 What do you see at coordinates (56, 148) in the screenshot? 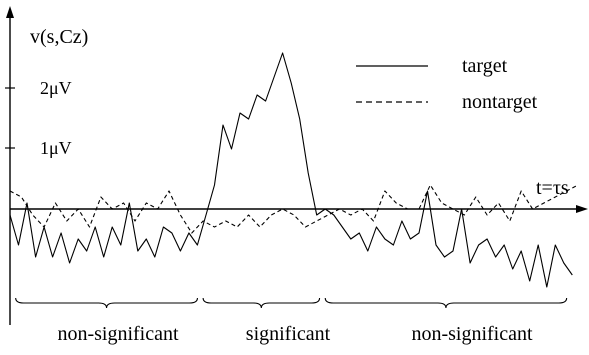
I see `y-tick-label-1: 1μV` at bounding box center [56, 148].